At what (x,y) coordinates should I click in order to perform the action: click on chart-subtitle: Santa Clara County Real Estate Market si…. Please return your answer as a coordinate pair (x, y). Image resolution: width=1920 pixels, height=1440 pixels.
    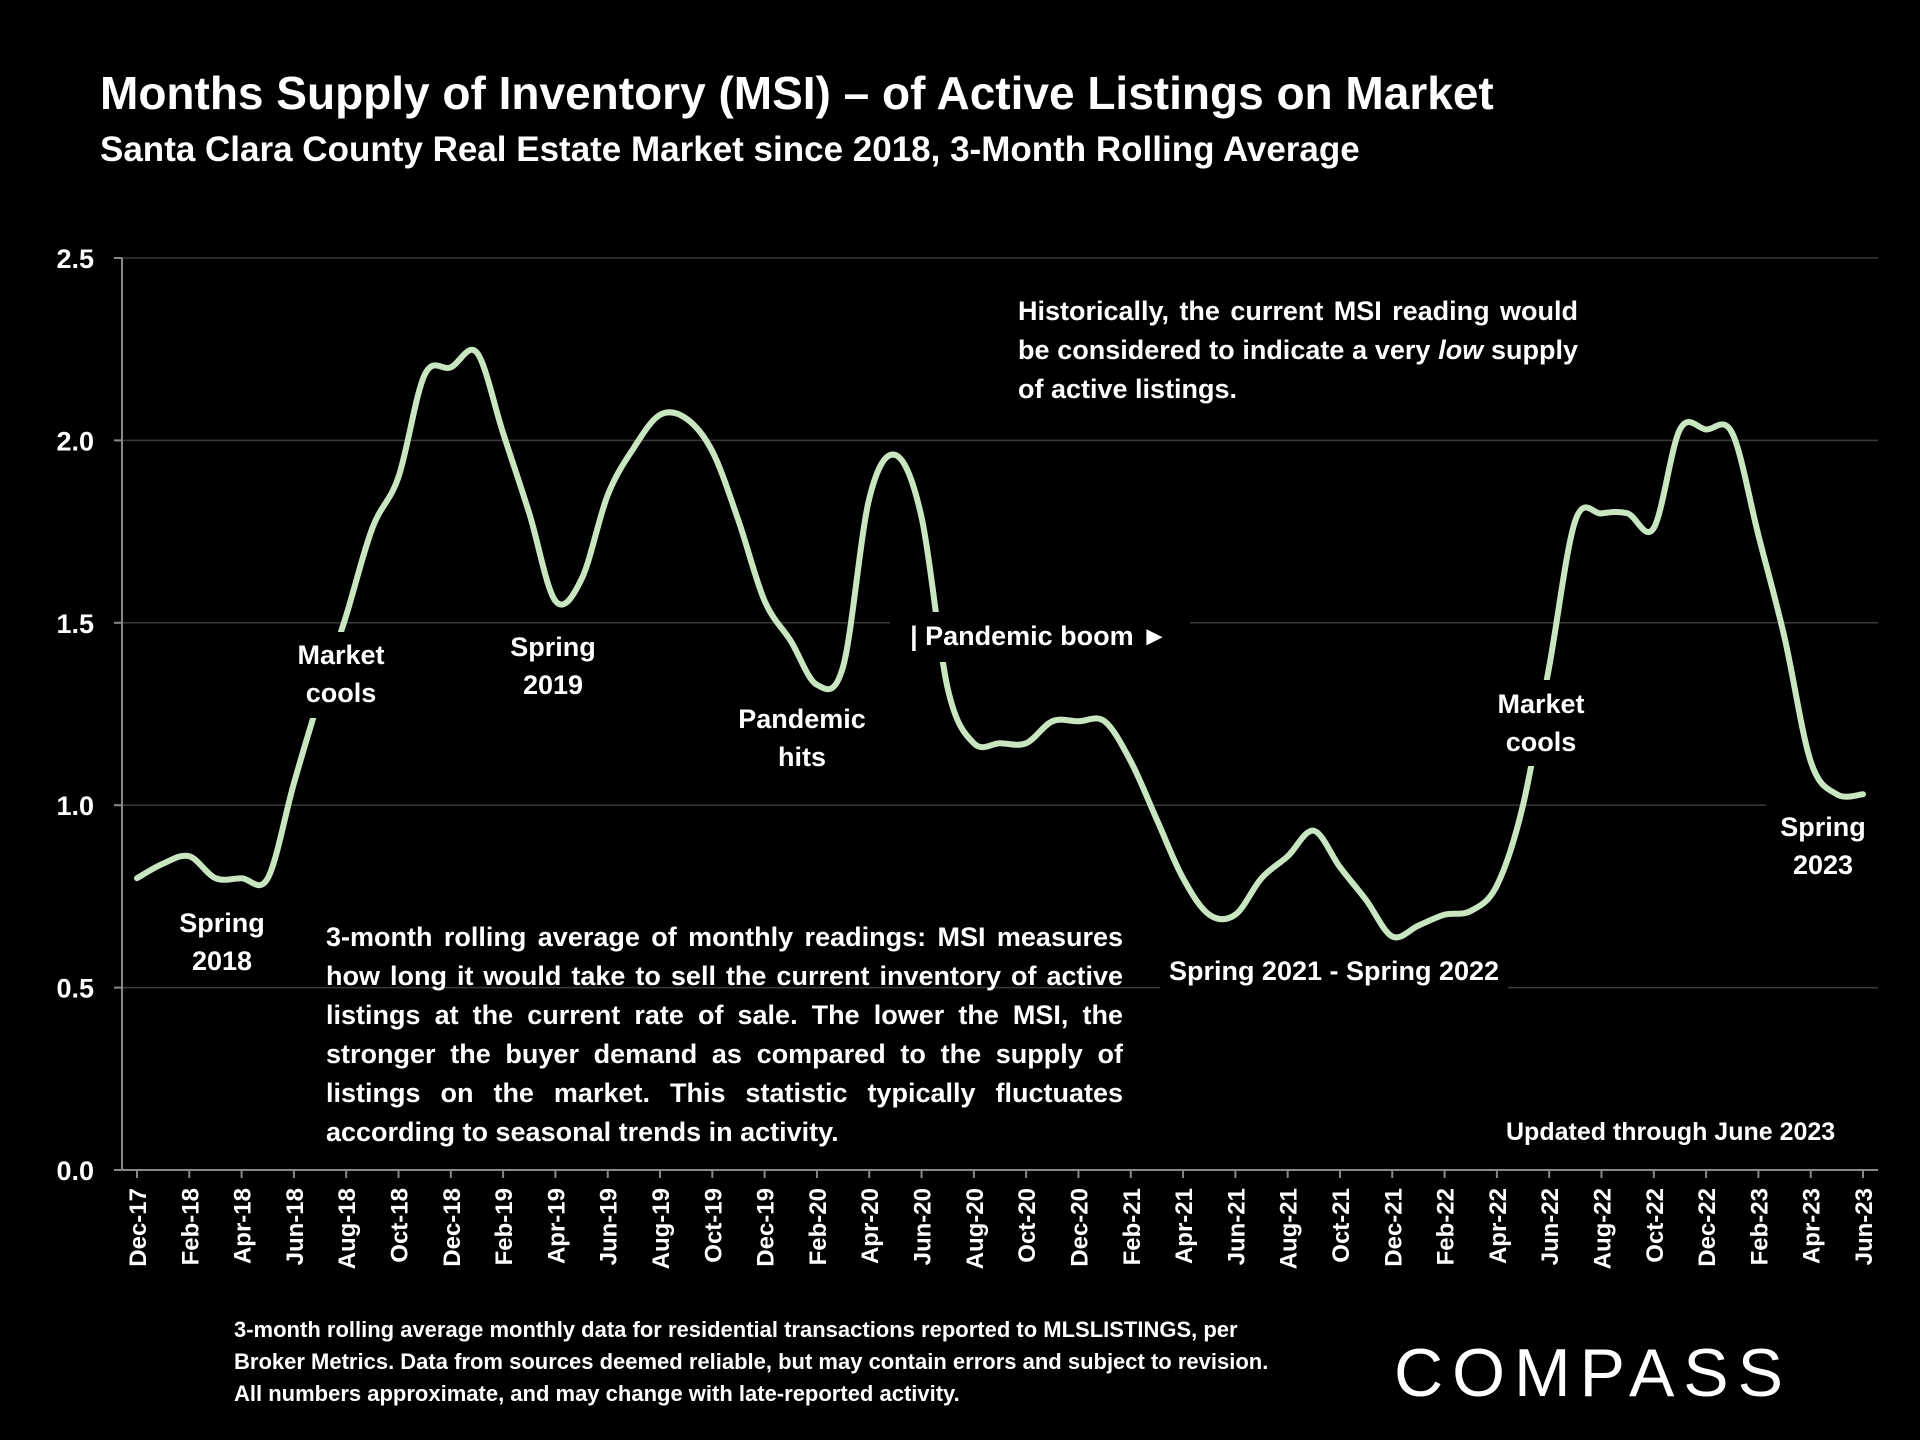
    Looking at the image, I should click on (730, 149).